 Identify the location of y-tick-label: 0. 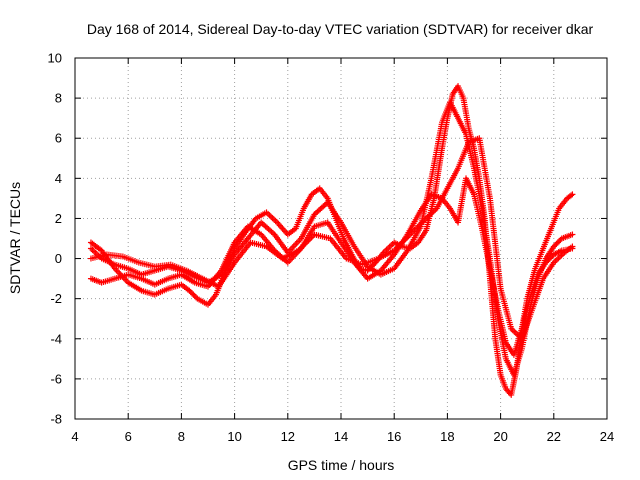
(58, 258).